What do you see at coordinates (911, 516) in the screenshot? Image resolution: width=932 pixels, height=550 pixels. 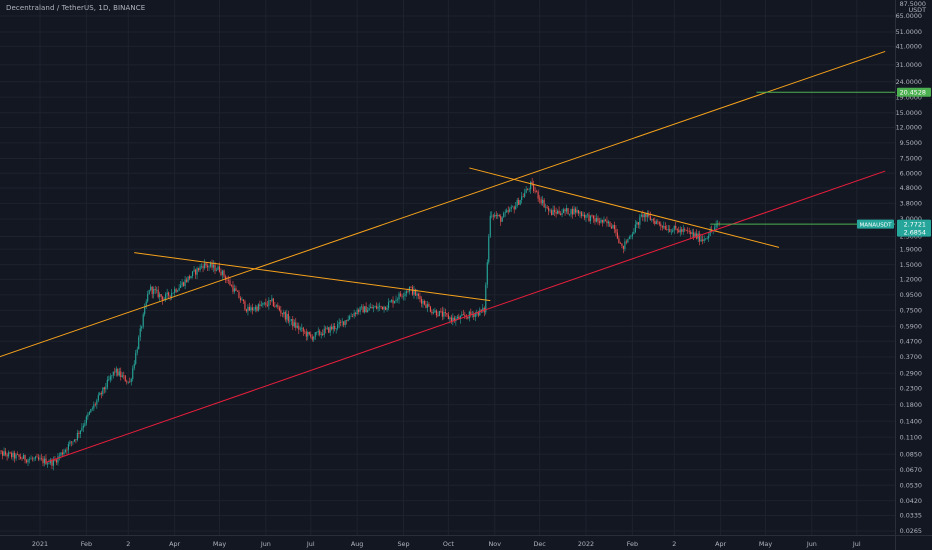 I see `y-tick-label: 0.0335` at bounding box center [911, 516].